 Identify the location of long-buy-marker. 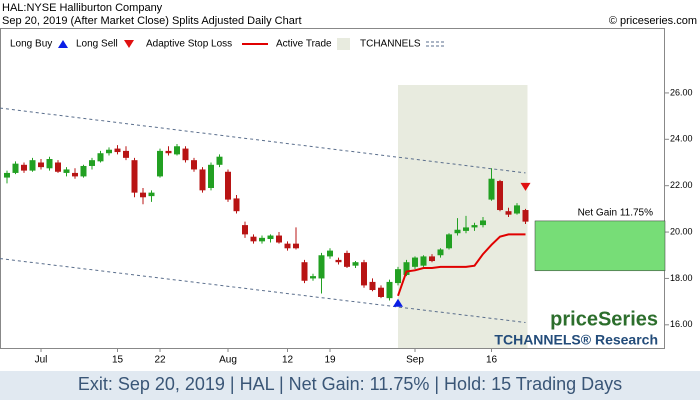
(398, 302).